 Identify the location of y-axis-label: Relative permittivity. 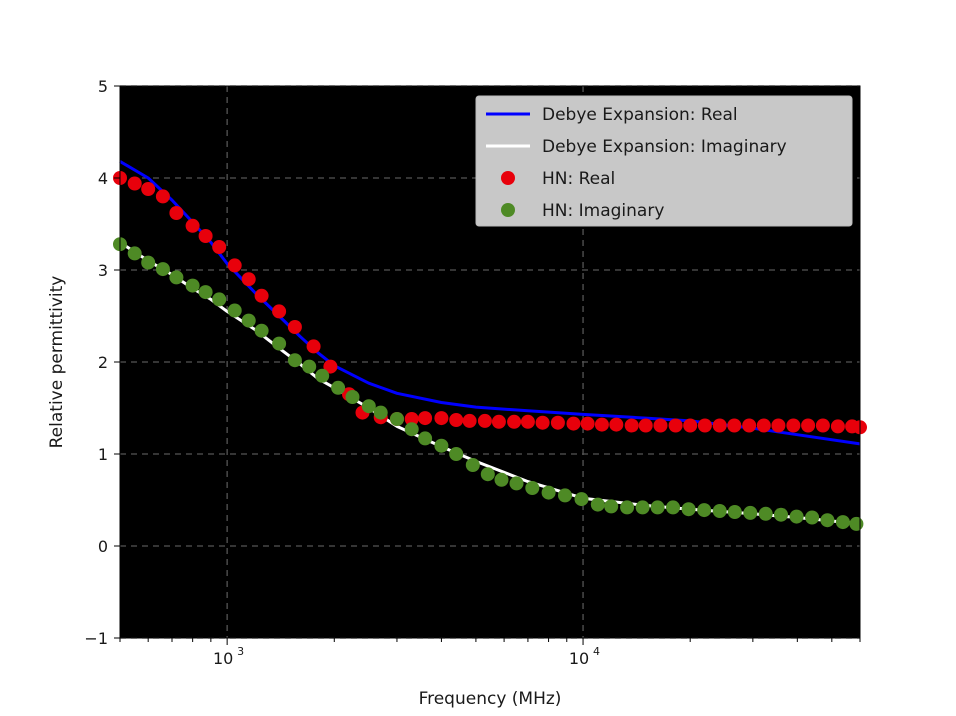
(57, 362).